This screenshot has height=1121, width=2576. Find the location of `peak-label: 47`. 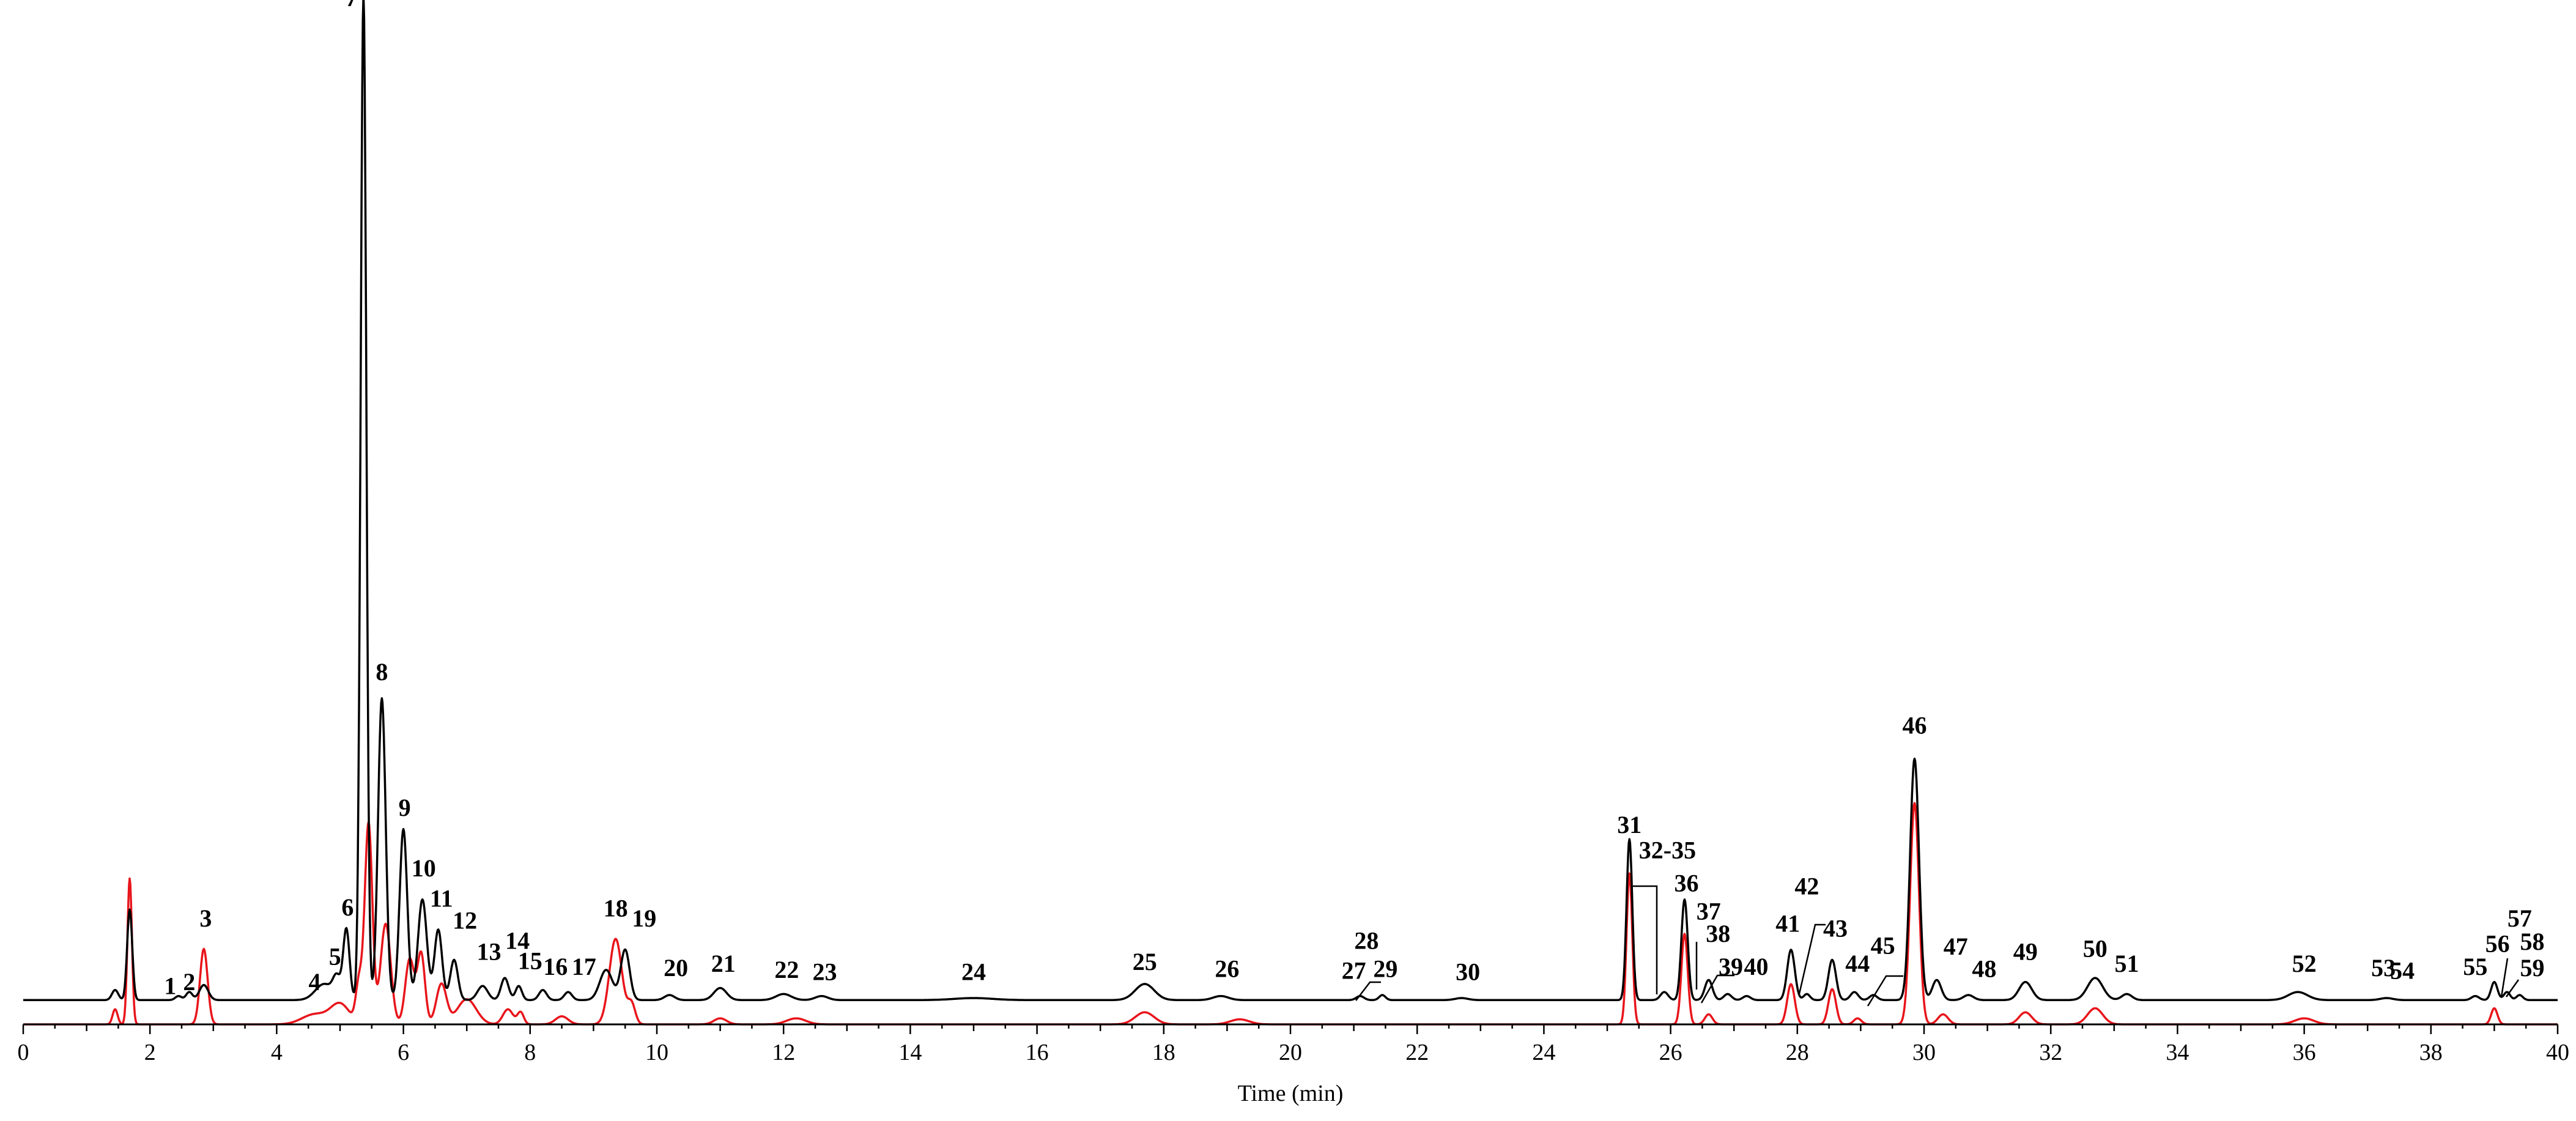

peak-label: 47 is located at coordinates (1956, 946).